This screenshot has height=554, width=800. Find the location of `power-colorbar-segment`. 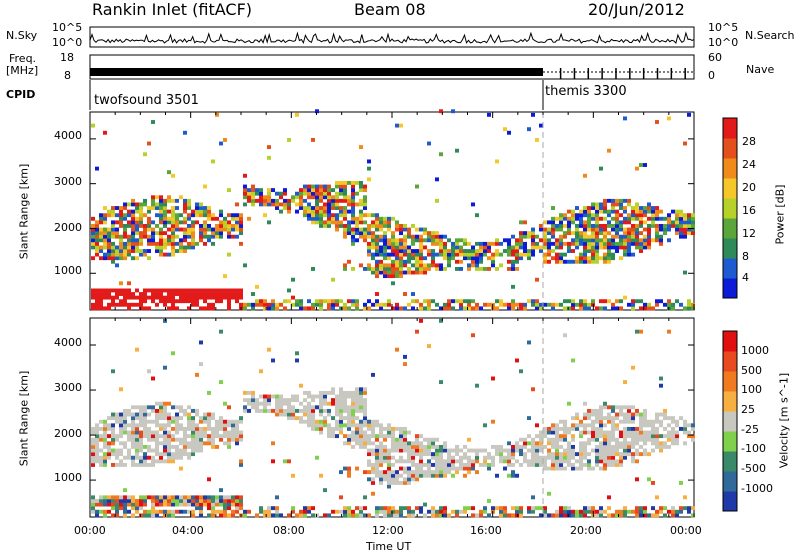

power-colorbar-segment is located at coordinates (730, 268).